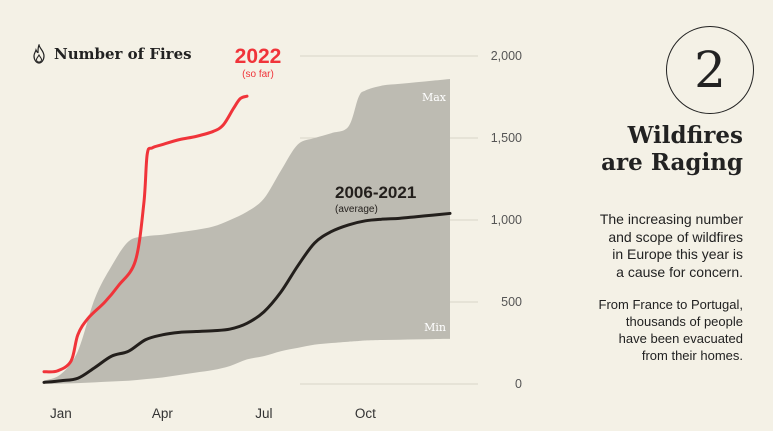 The width and height of the screenshot is (773, 431). I want to click on series-2022-sublabel: (so far), so click(258, 74).